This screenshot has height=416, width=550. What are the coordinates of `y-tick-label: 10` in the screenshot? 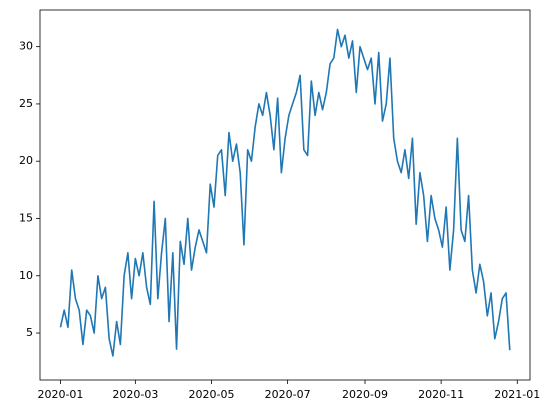 It's located at (26, 275).